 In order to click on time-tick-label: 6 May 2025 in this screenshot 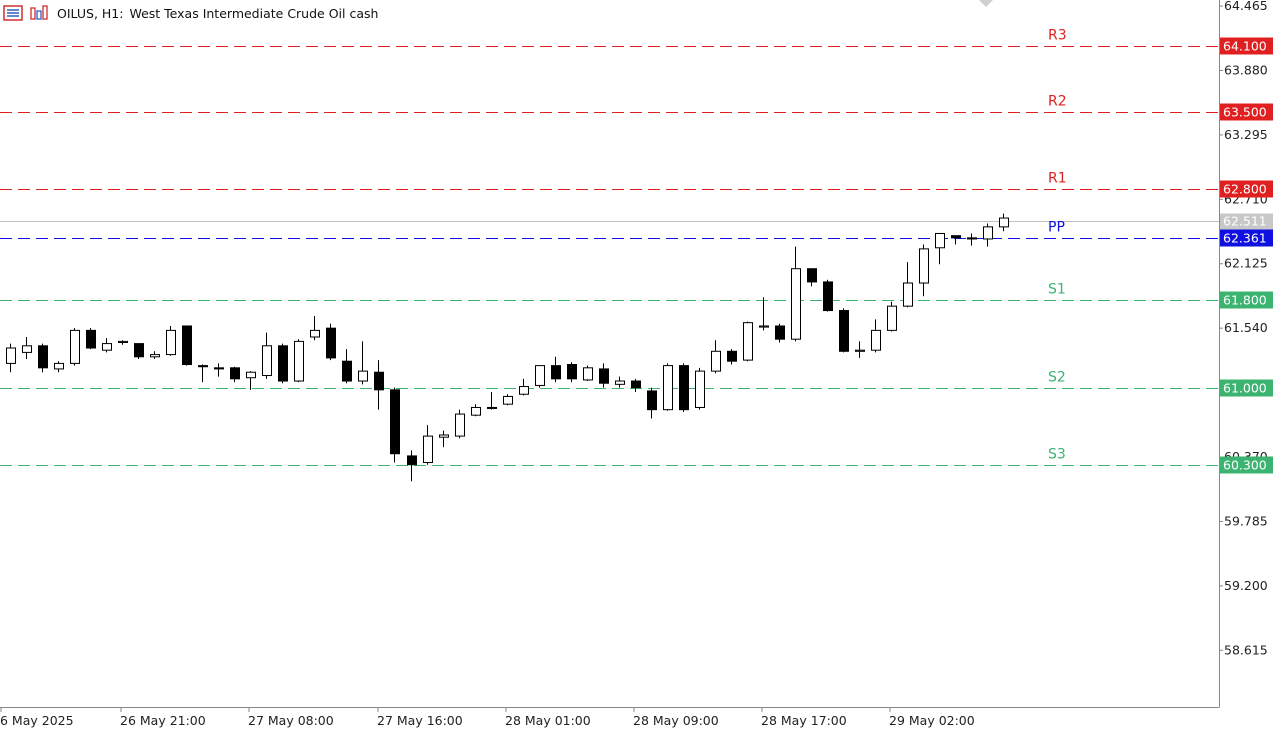, I will do `click(37, 720)`.